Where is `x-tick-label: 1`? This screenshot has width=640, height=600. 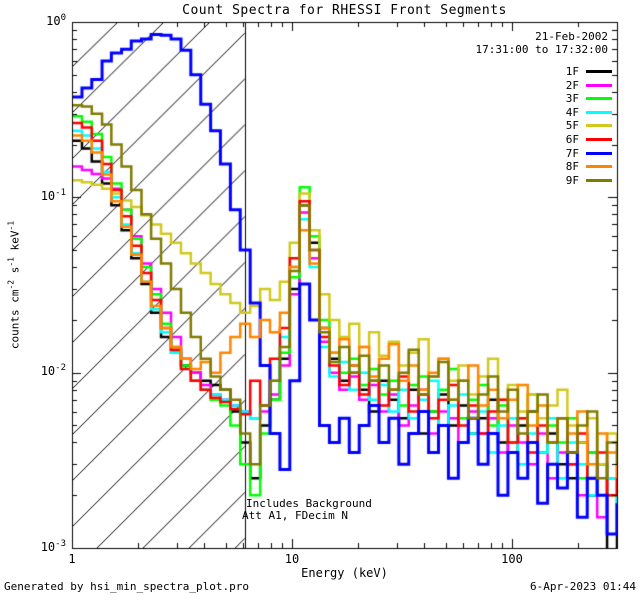
x-tick-label: 1 is located at coordinates (72, 559).